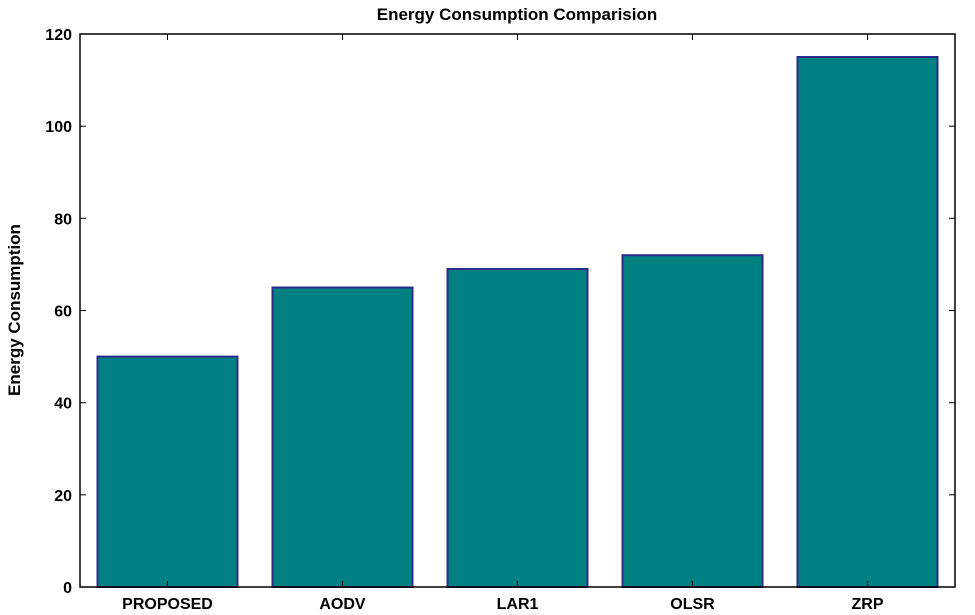  I want to click on y-tick-label-0: 0, so click(67, 588).